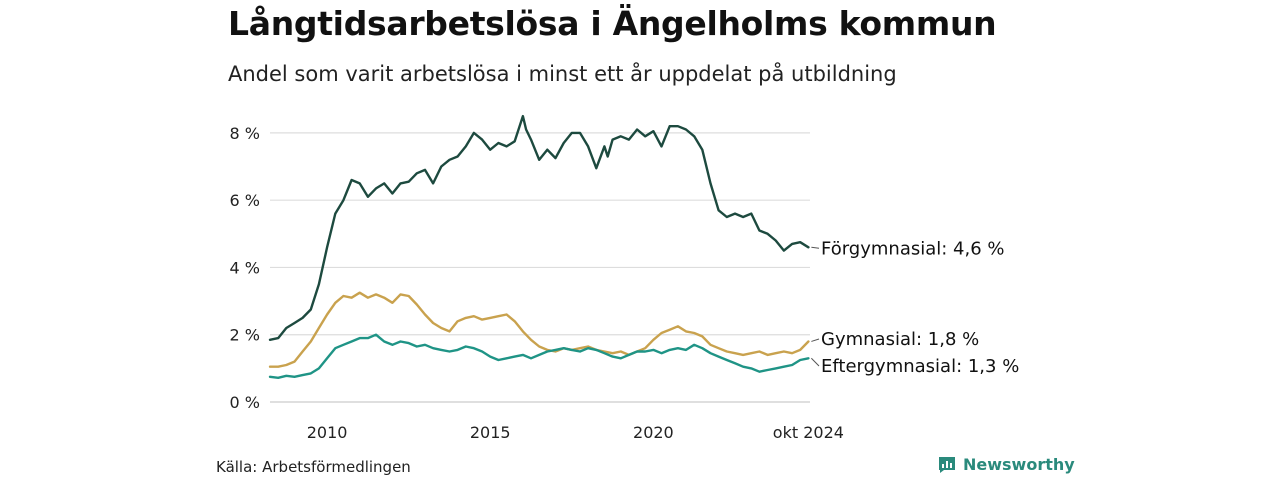  I want to click on source-note: Källa: Arbetsförmedlingen, so click(313, 467).